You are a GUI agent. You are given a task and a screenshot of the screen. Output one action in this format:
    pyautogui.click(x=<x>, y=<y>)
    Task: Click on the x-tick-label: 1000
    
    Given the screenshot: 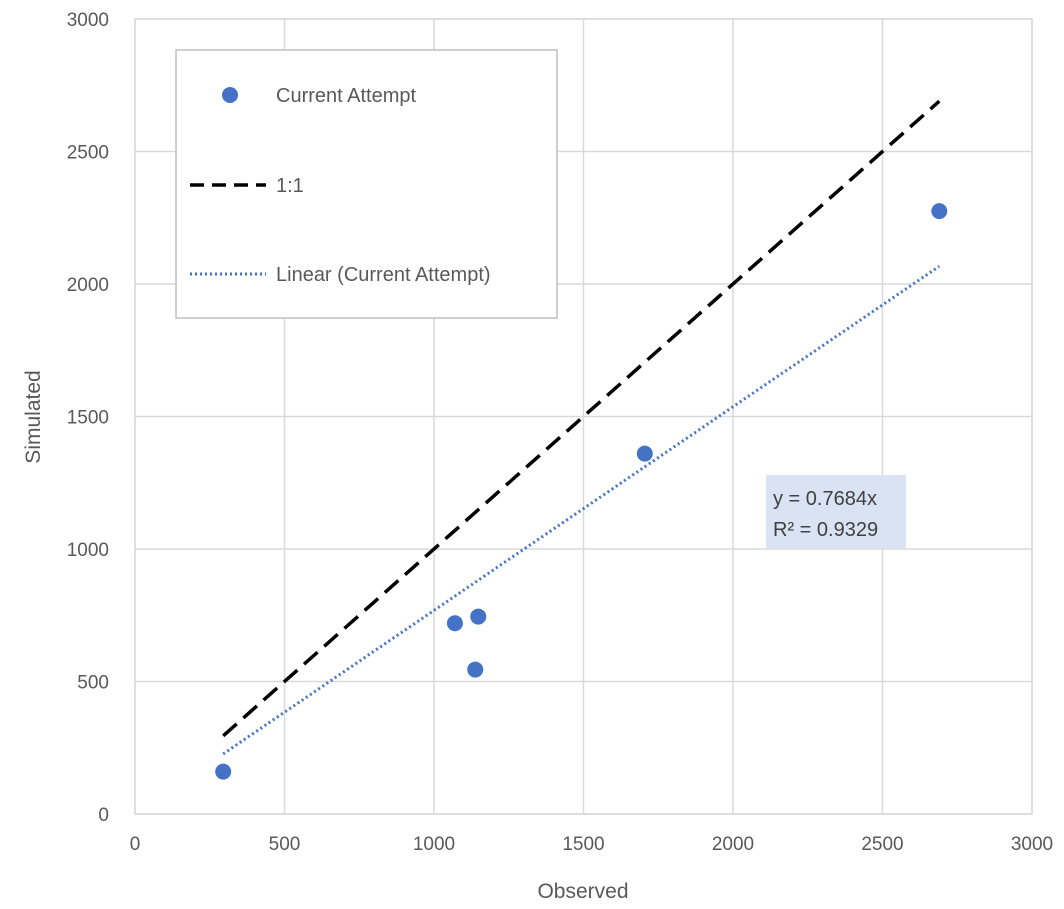 What is the action you would take?
    pyautogui.click(x=434, y=844)
    